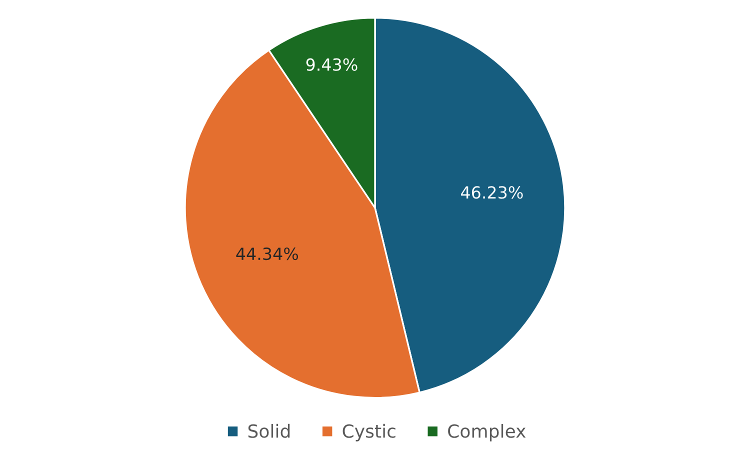  What do you see at coordinates (269, 431) in the screenshot?
I see `legend-label: Solid` at bounding box center [269, 431].